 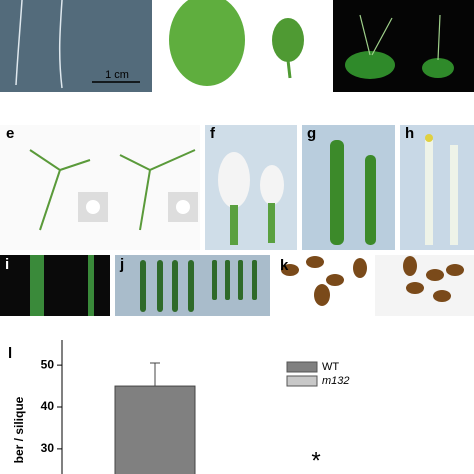 I want to click on y-tick-label: 40, so click(x=48, y=406).